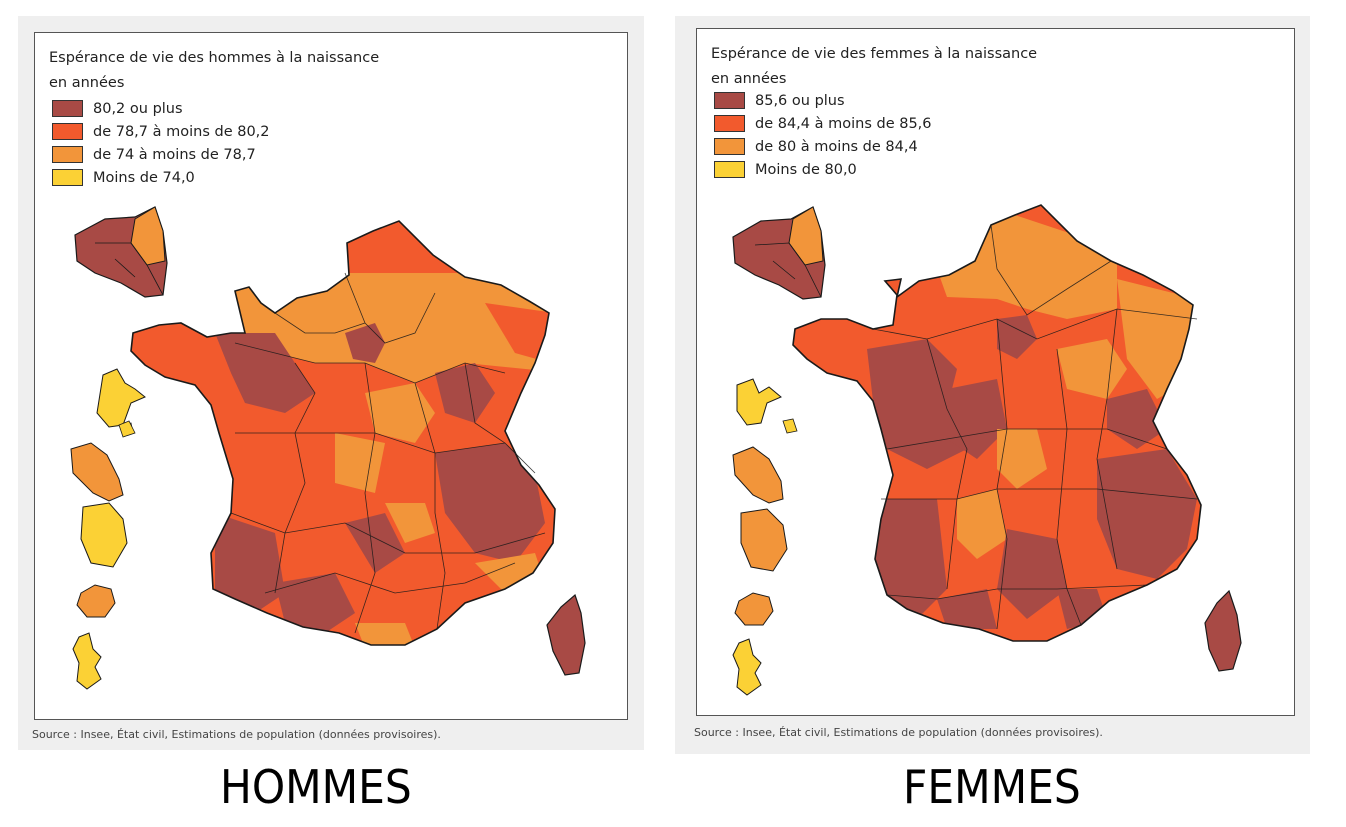 This screenshot has height=827, width=1346. What do you see at coordinates (138, 108) in the screenshot?
I see `legend-label: 80,2 ou plus` at bounding box center [138, 108].